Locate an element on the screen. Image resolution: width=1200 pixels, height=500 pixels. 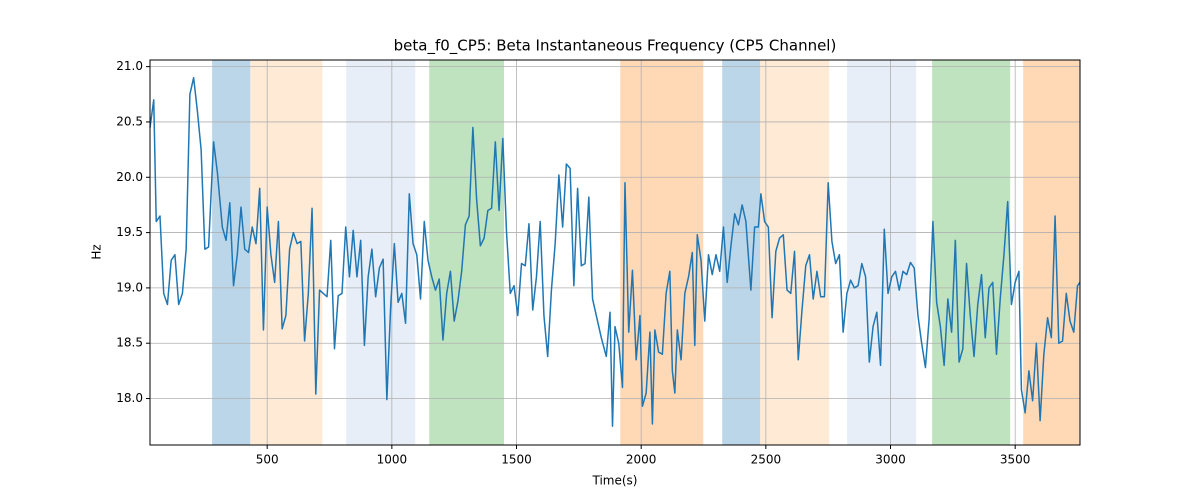
y-tick-label: 18.0 is located at coordinates (129, 398).